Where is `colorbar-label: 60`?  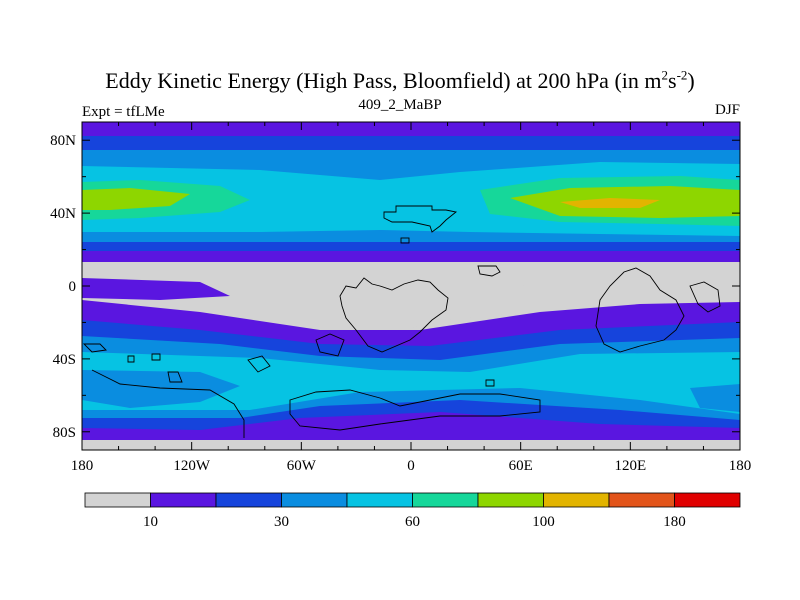
colorbar-label: 60 is located at coordinates (412, 522).